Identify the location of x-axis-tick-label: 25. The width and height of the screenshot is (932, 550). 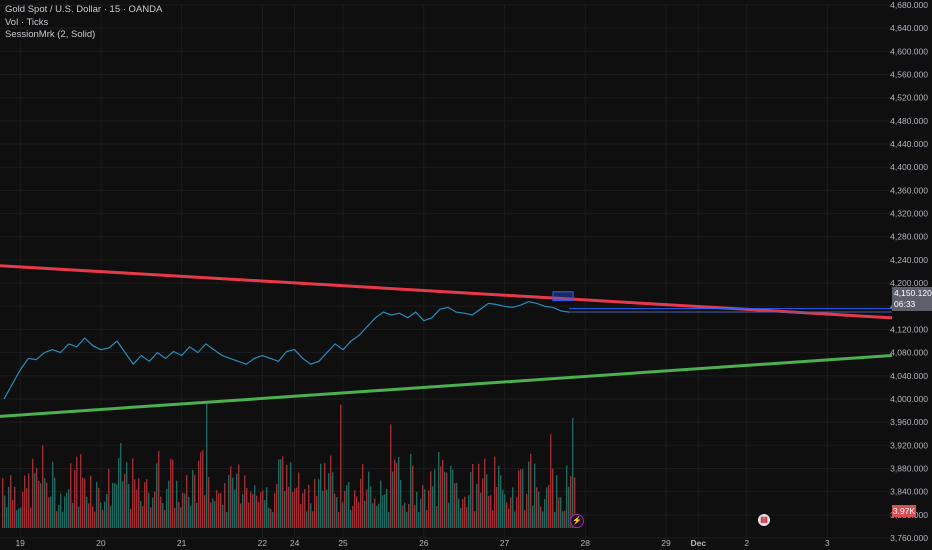
(343, 543).